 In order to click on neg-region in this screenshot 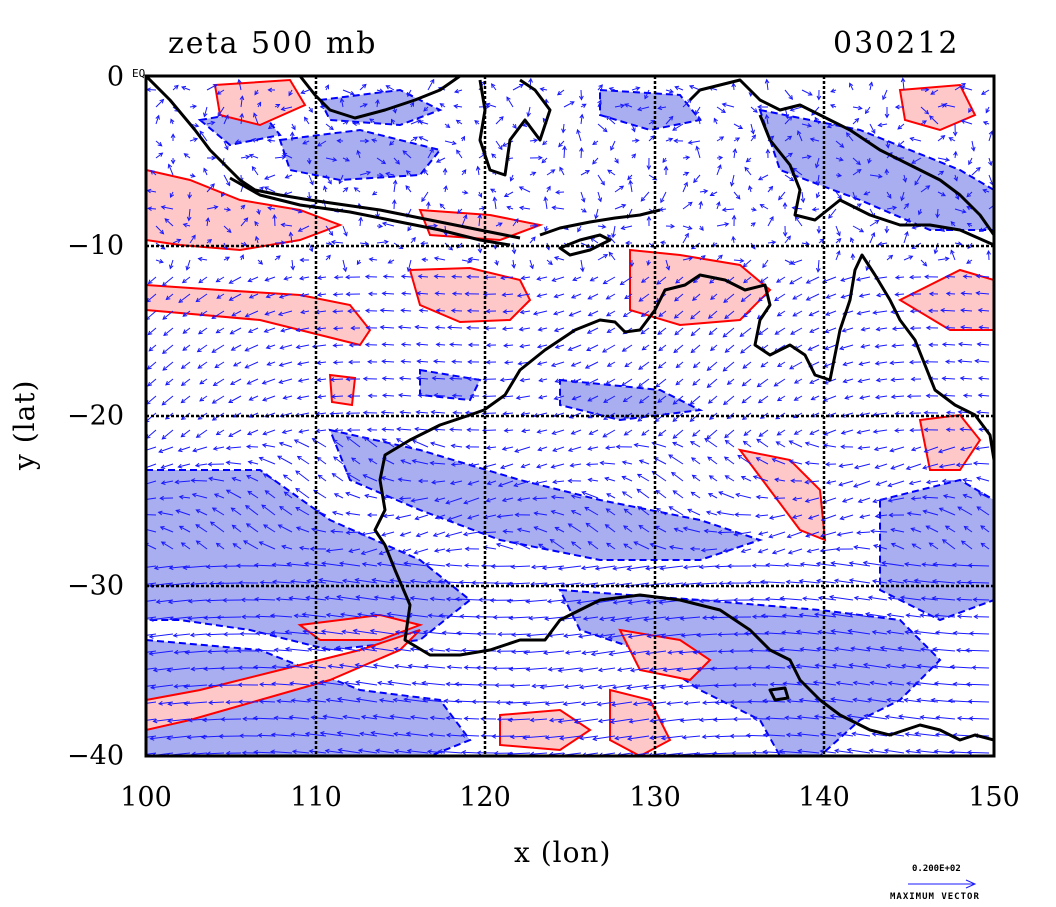, I will do `click(360, 155)`.